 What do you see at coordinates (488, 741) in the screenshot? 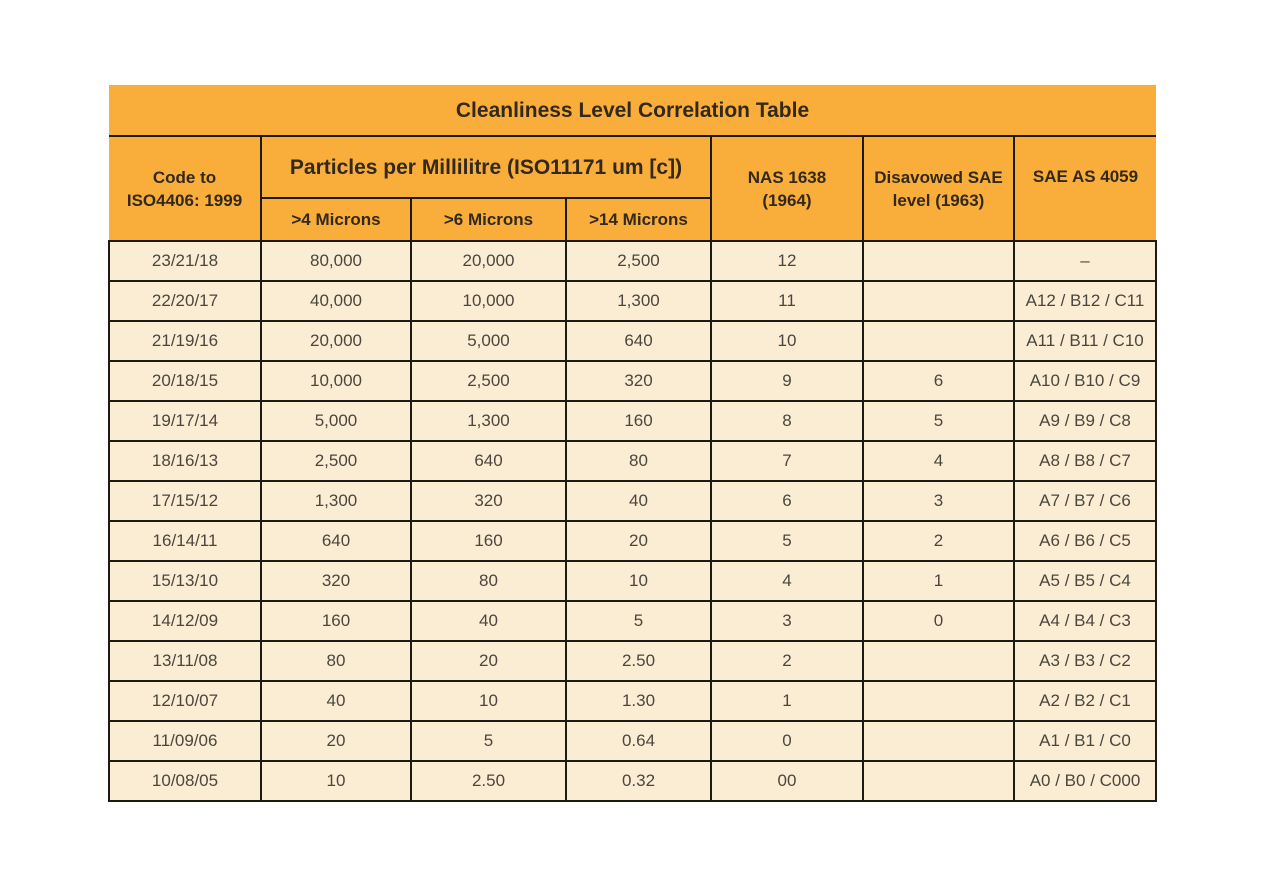
I see `cell-6-microns: 5` at bounding box center [488, 741].